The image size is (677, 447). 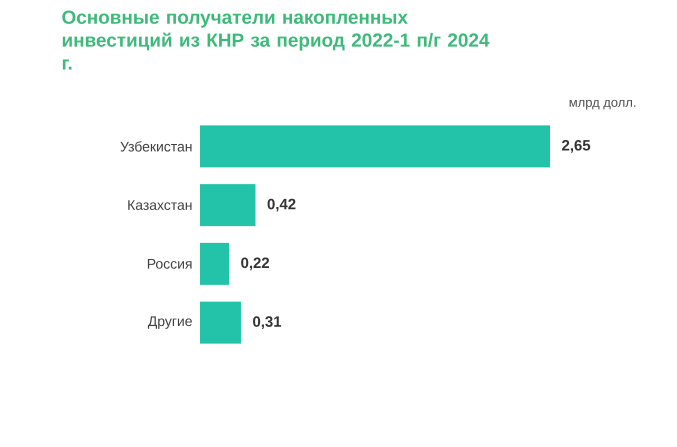 What do you see at coordinates (276, 40) in the screenshot?
I see `chart-title: Основные получатели накопленных инвестиций из КНР за период 2022-1 п/г 2024 г.` at bounding box center [276, 40].